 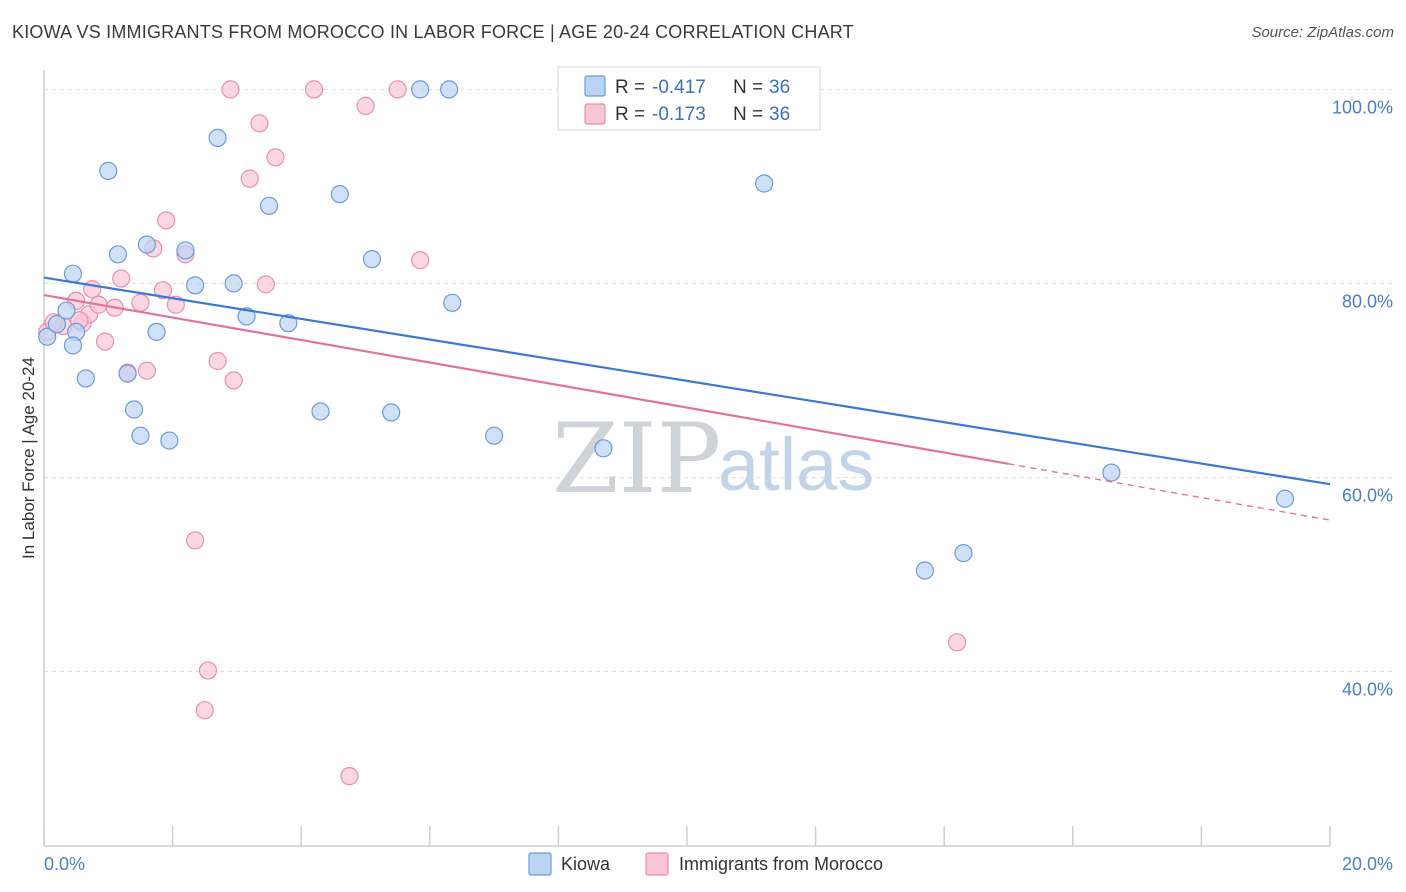 I want to click on legend: R = -0.417 N = 36 R = -0.173 N = 36, so click(x=689, y=98).